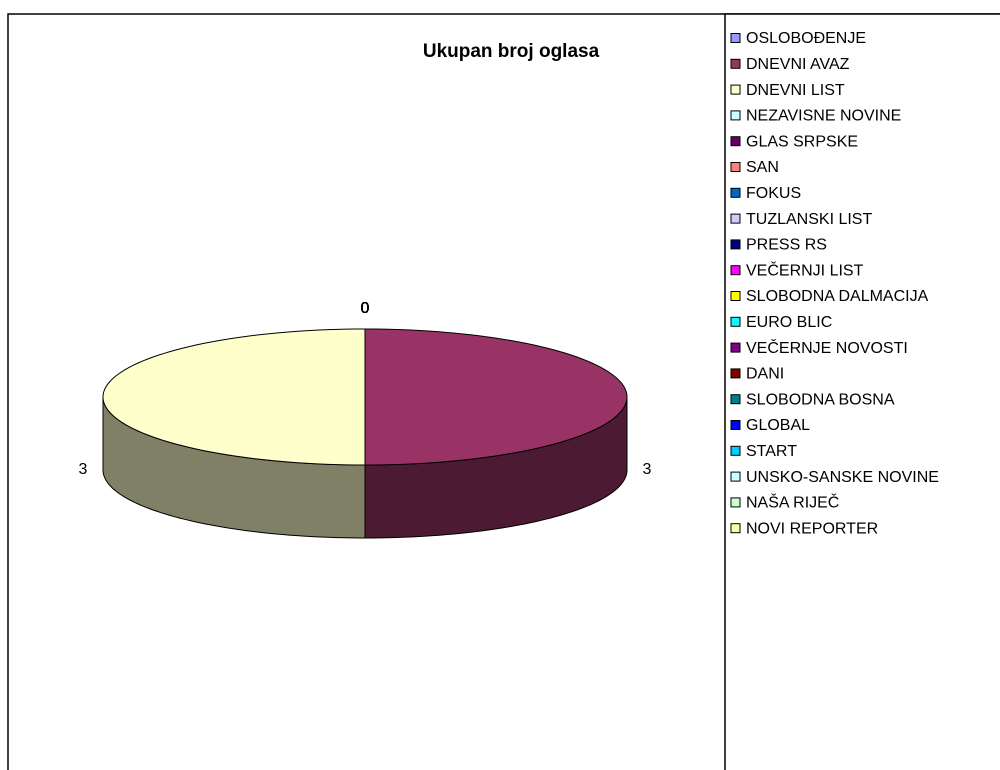 The image size is (1000, 770). Describe the element at coordinates (798, 64) in the screenshot. I see `legend-label: DNEVNI AVAZ` at that location.